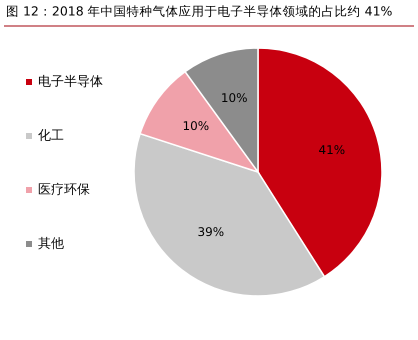  Describe the element at coordinates (70, 82) in the screenshot. I see `legend-label: 电子半导体` at that location.